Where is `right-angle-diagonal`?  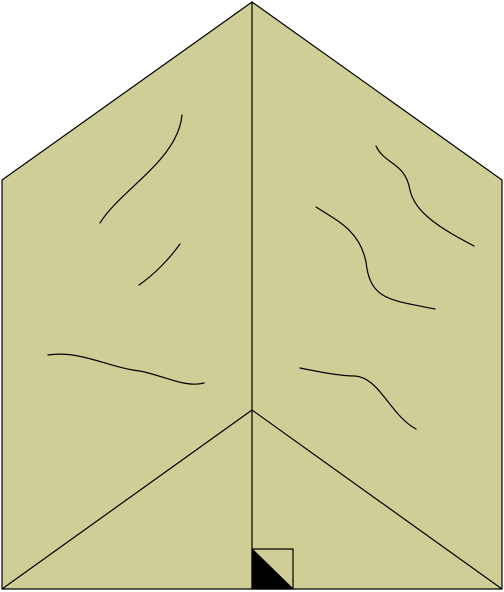 right-angle-diagonal is located at coordinates (272, 569).